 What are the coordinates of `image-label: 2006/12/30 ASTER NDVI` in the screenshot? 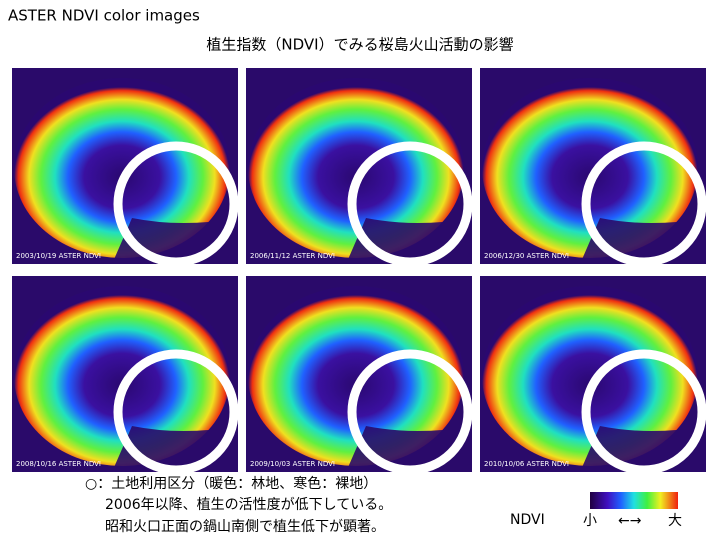 It's located at (526, 256).